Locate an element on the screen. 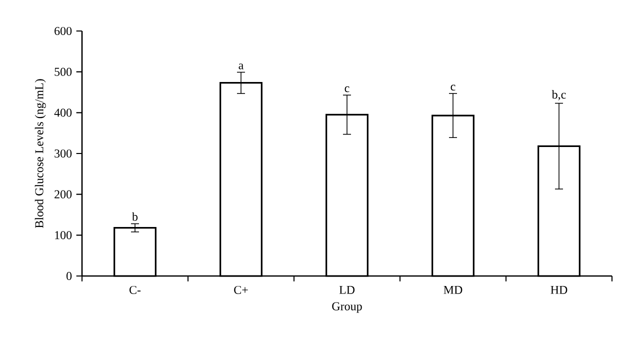  x-tick-label: HD is located at coordinates (559, 290).